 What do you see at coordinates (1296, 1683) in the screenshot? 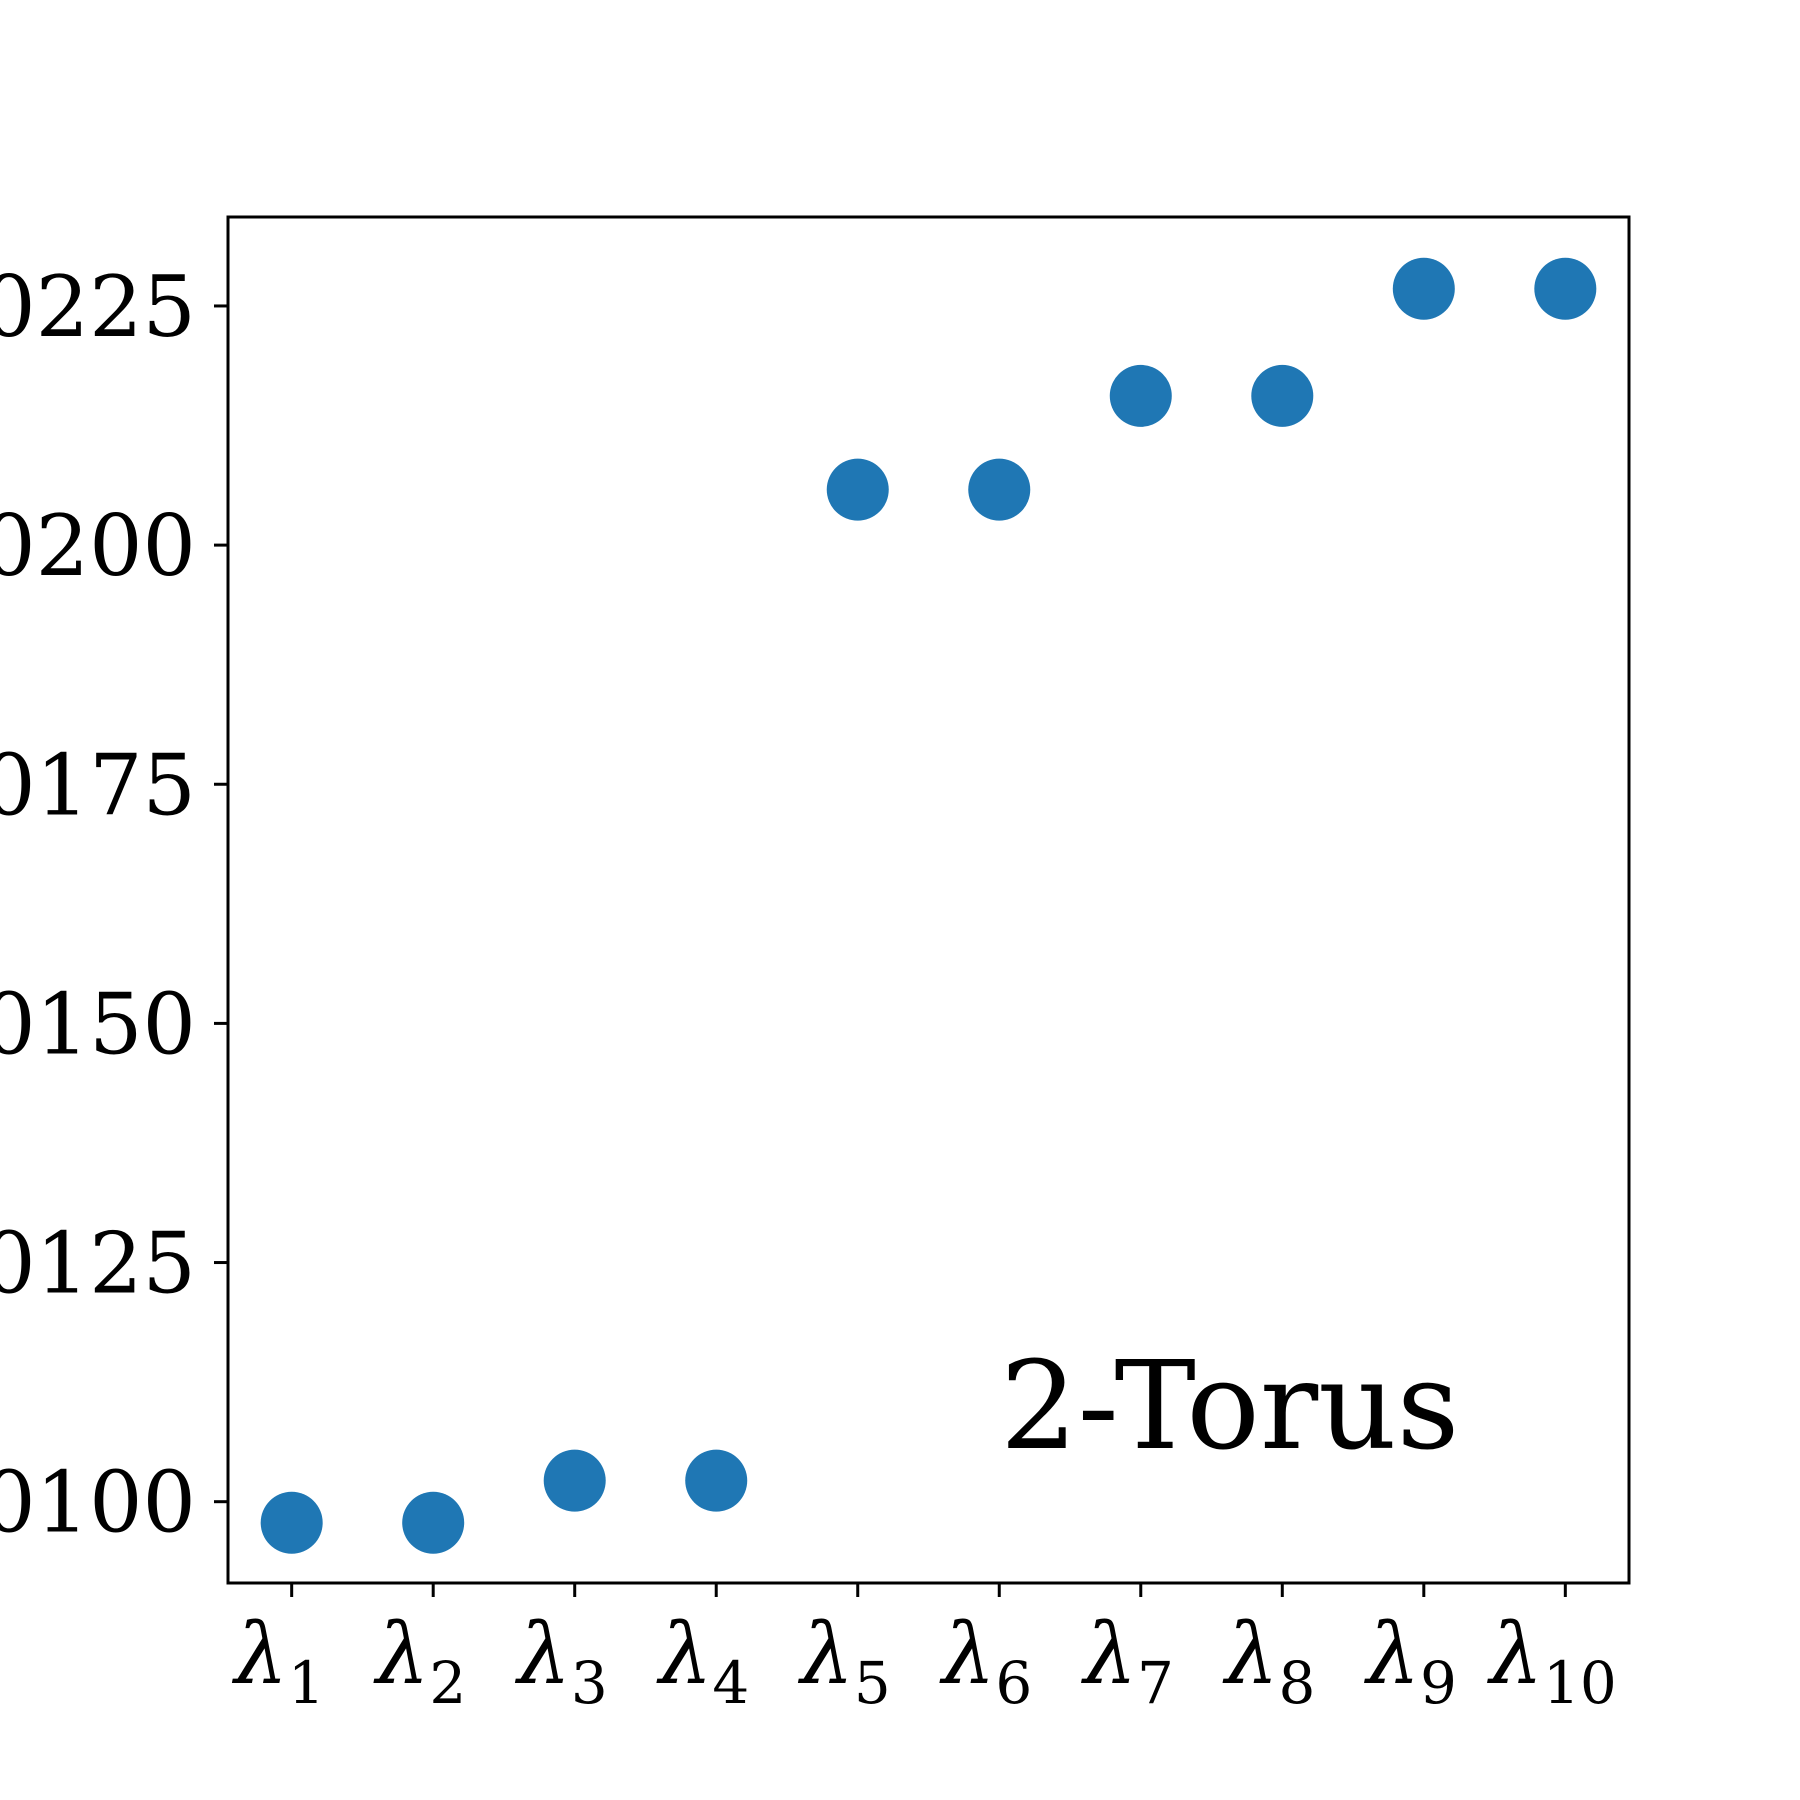
I see `x-tick-label-subscript: 8` at bounding box center [1296, 1683].